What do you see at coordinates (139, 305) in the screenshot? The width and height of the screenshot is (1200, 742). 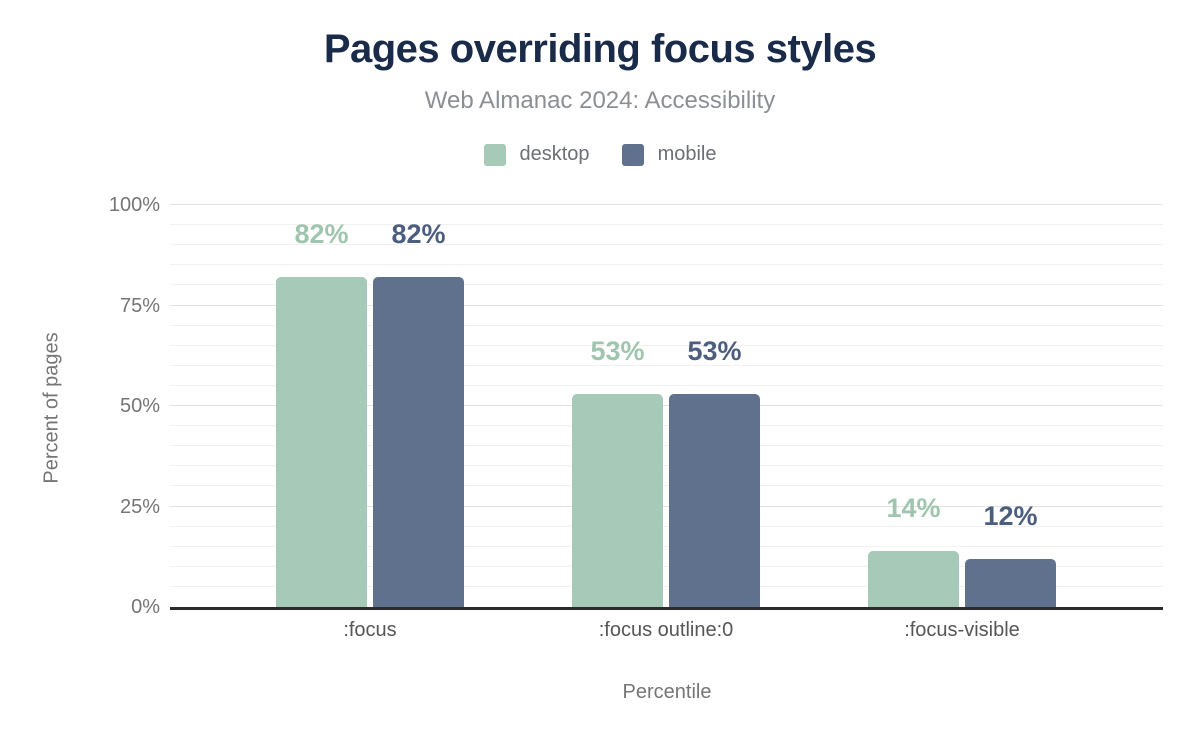 I see `y-tick-label-75: 75%` at bounding box center [139, 305].